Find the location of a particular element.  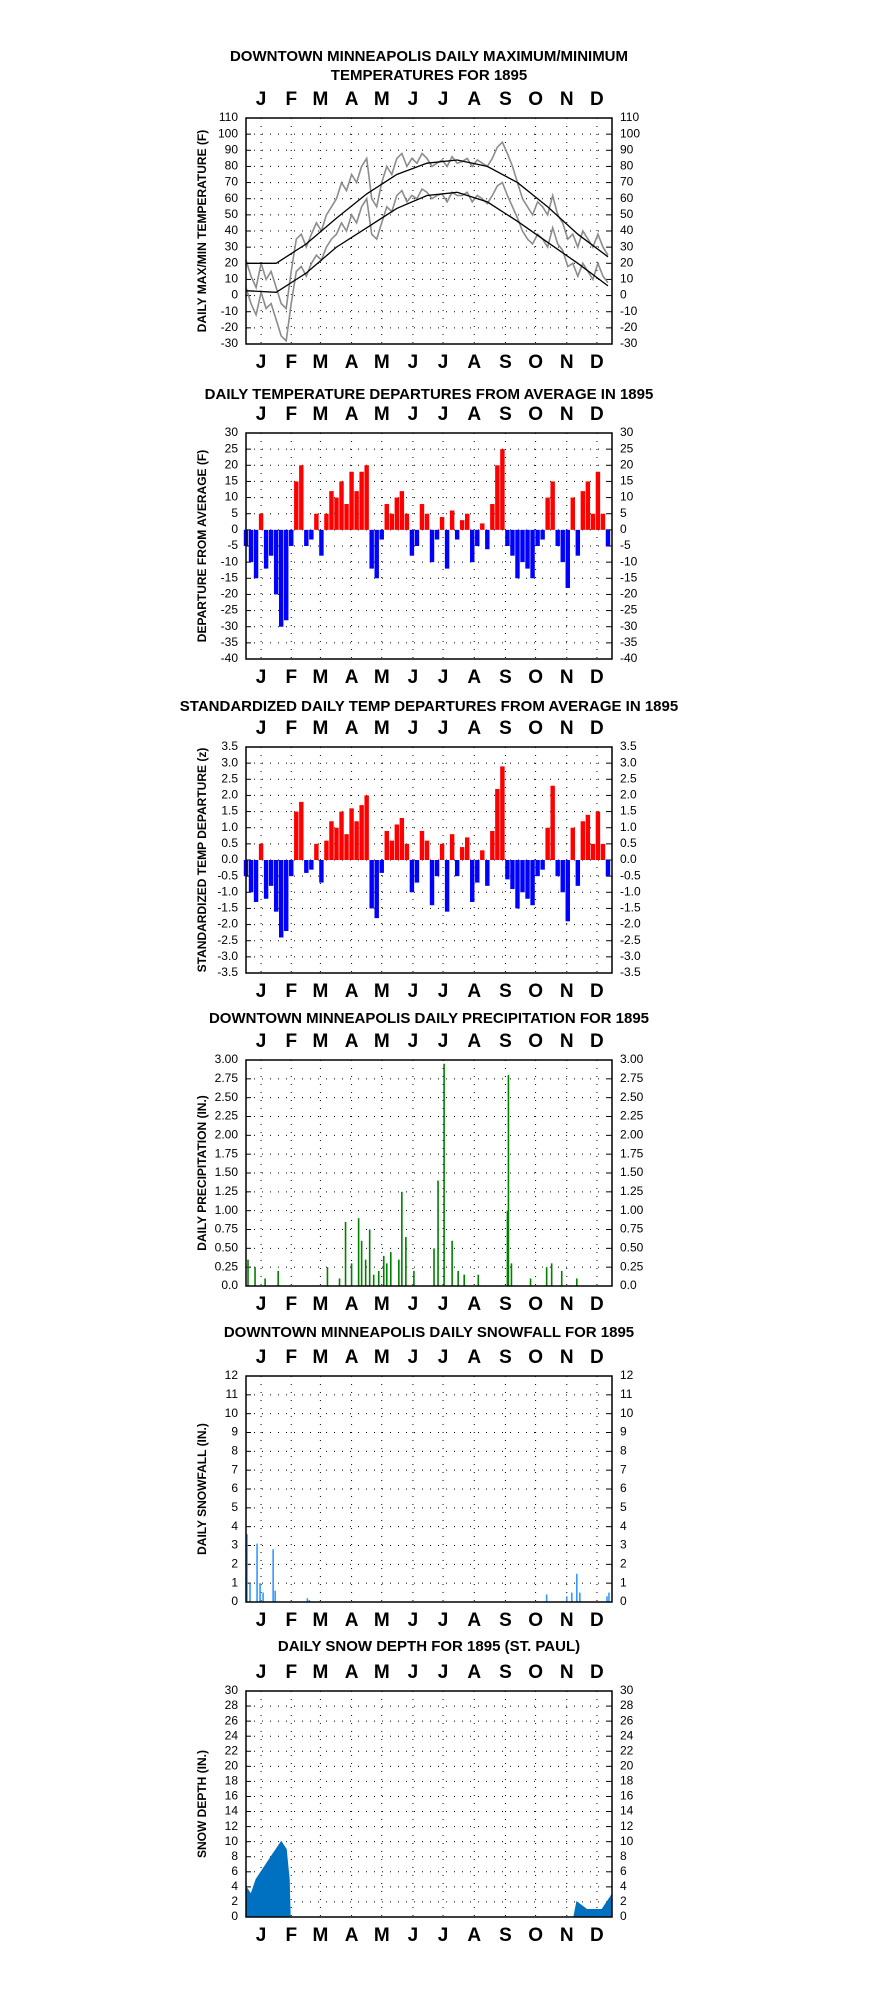

y-tick-label: 110 is located at coordinates (228, 117).